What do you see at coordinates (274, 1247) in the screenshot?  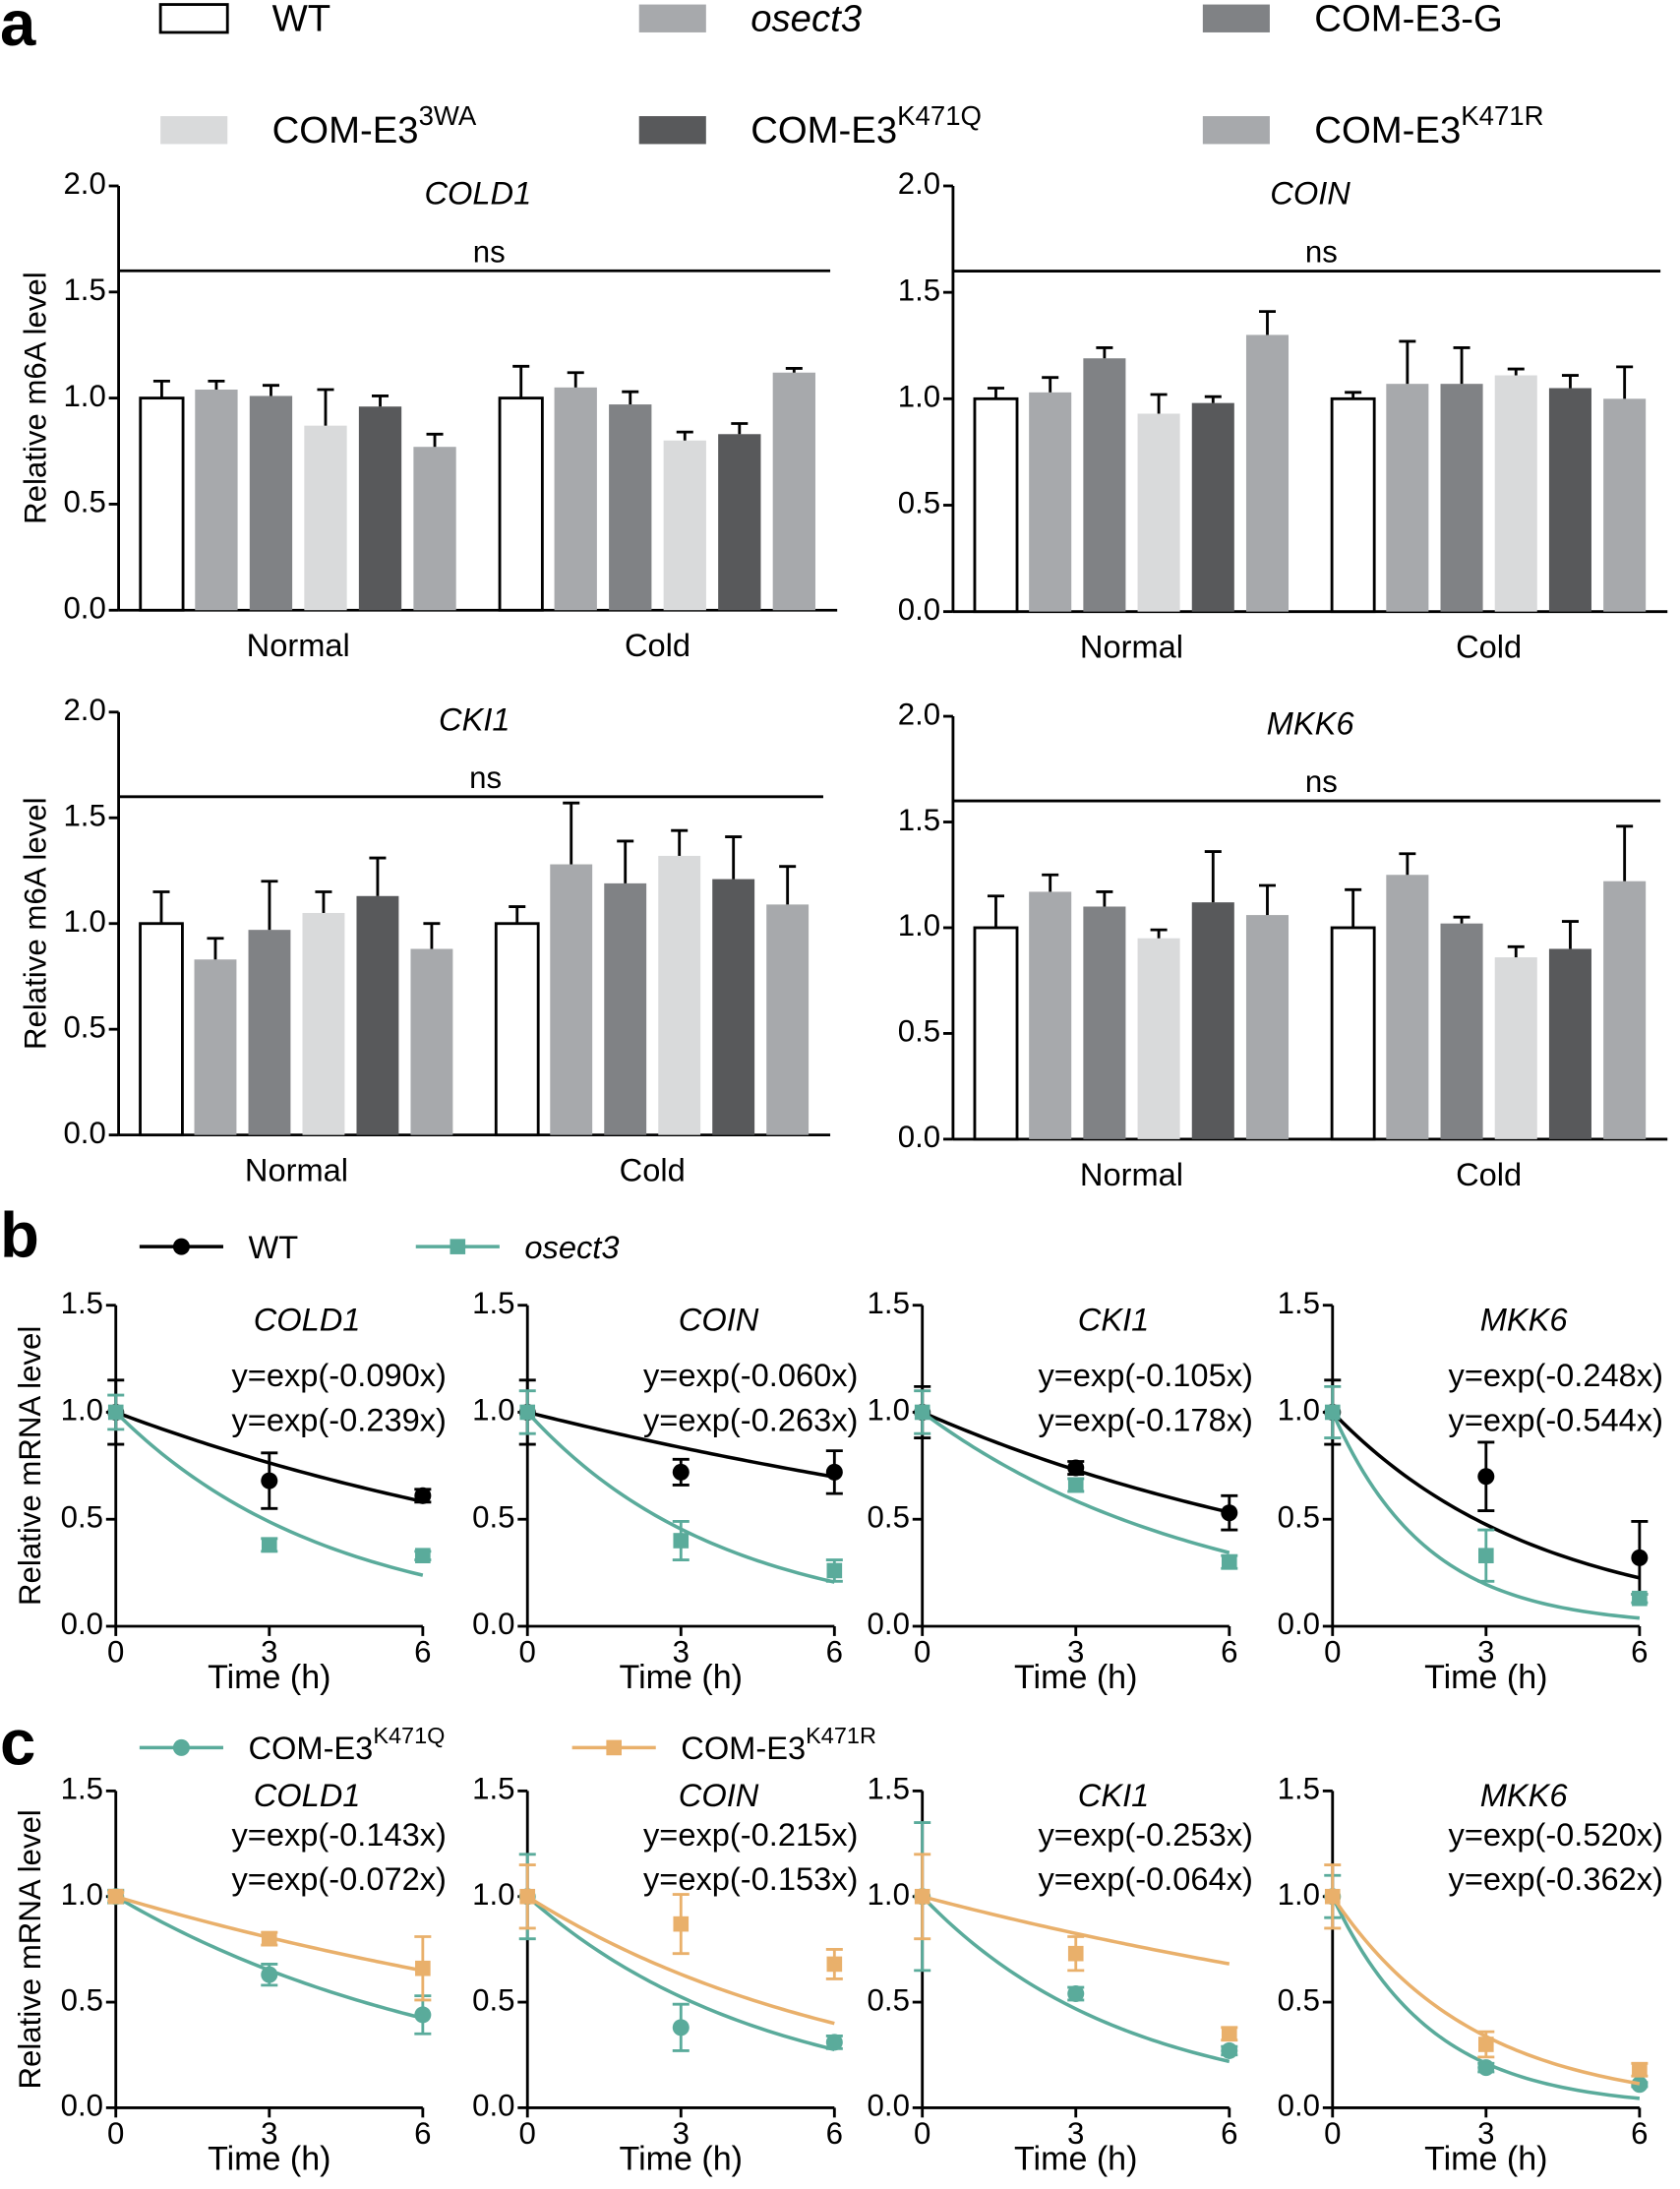 I see `legend-label: WT` at bounding box center [274, 1247].